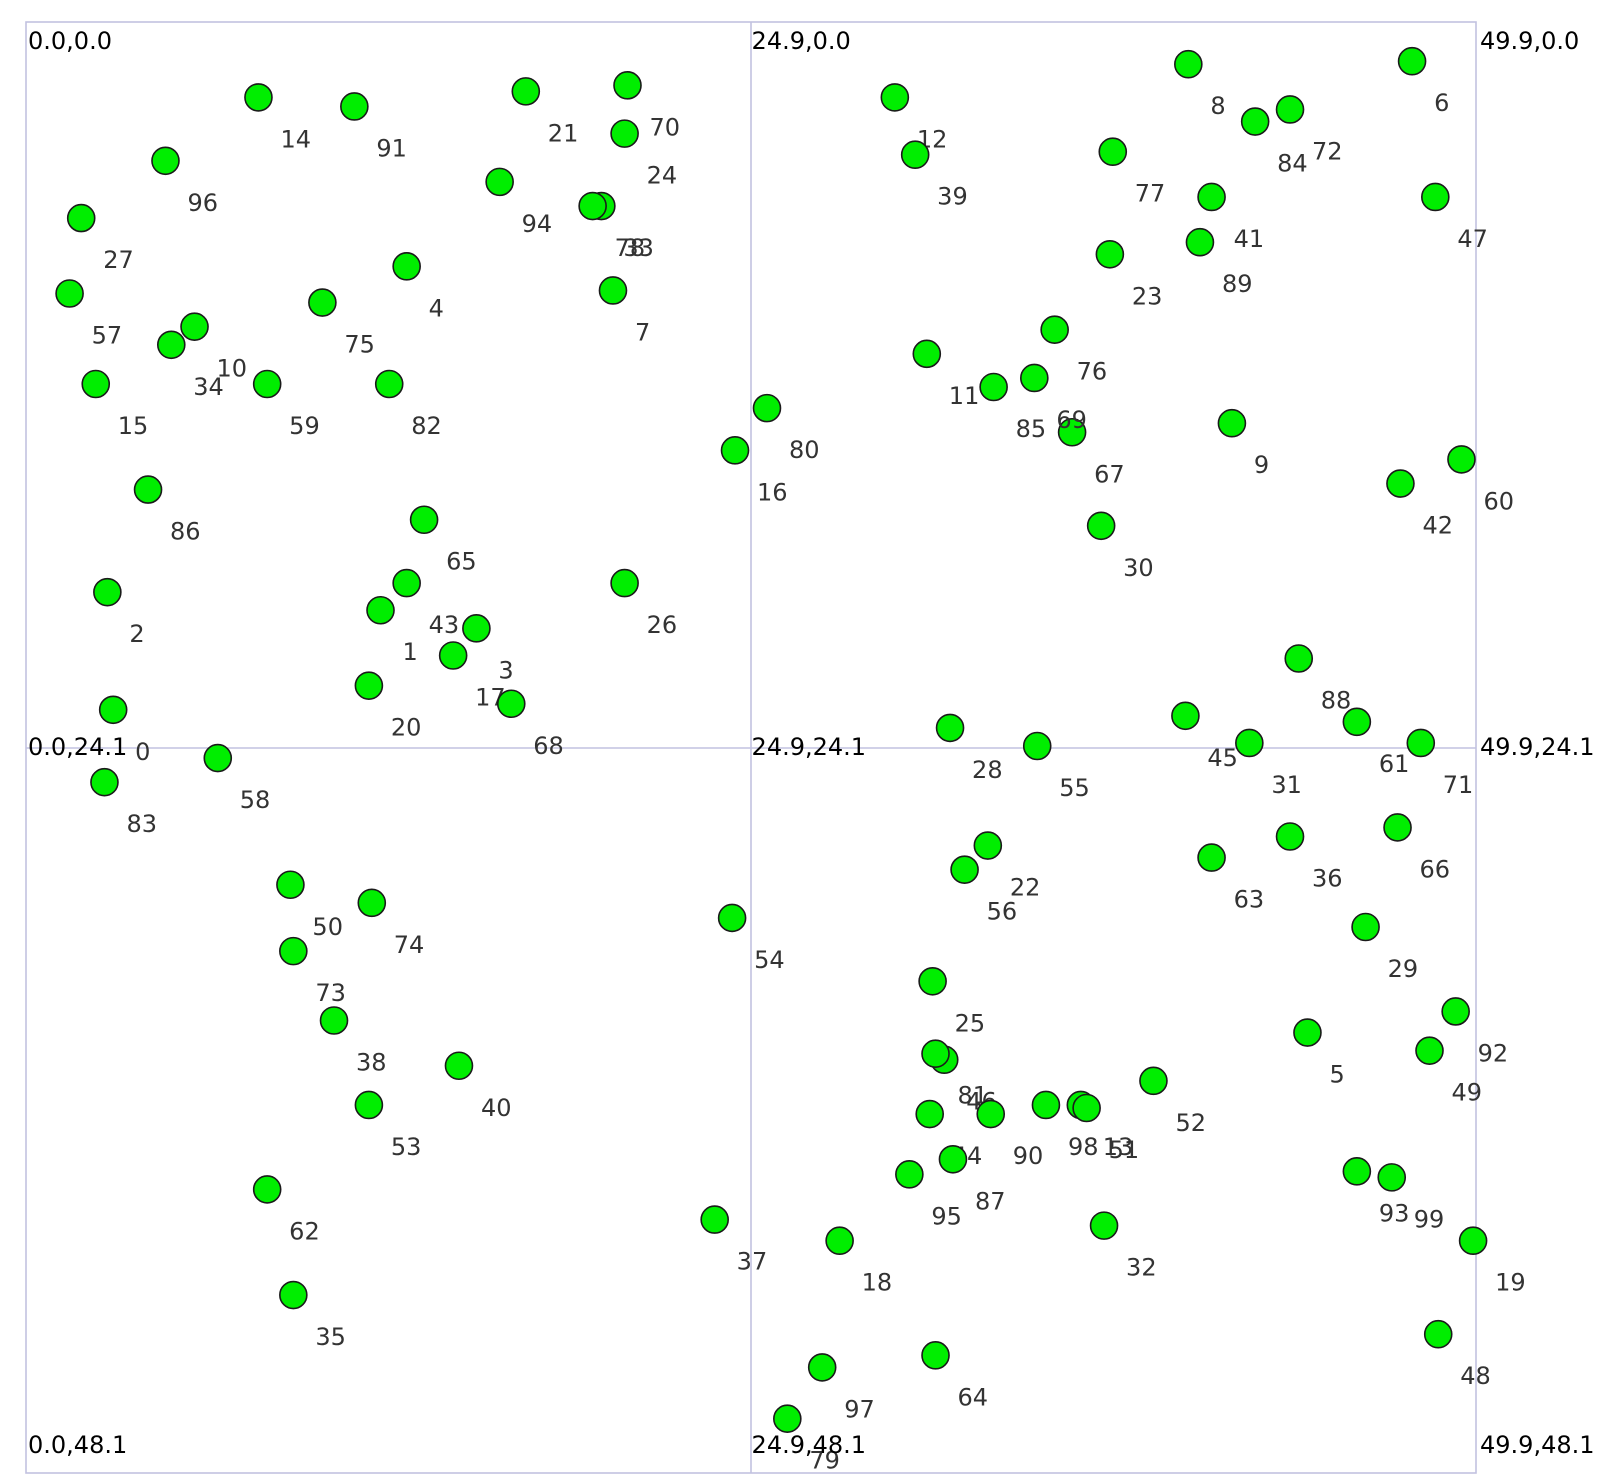  Describe the element at coordinates (1230, 217) in the screenshot. I see `point-41: 41` at that location.